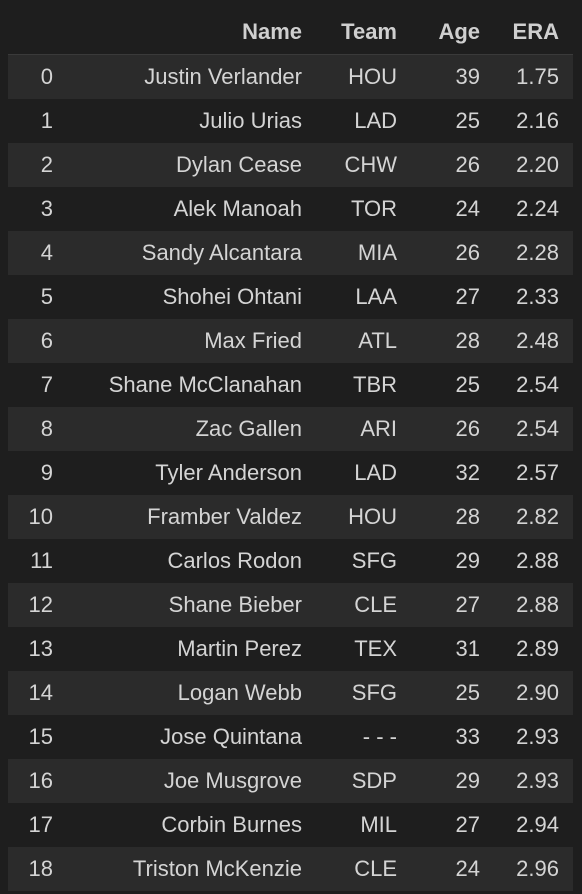 Image resolution: width=582 pixels, height=894 pixels. I want to click on table-row: 1 Julio Urias LAD 25 2.16, so click(290, 121).